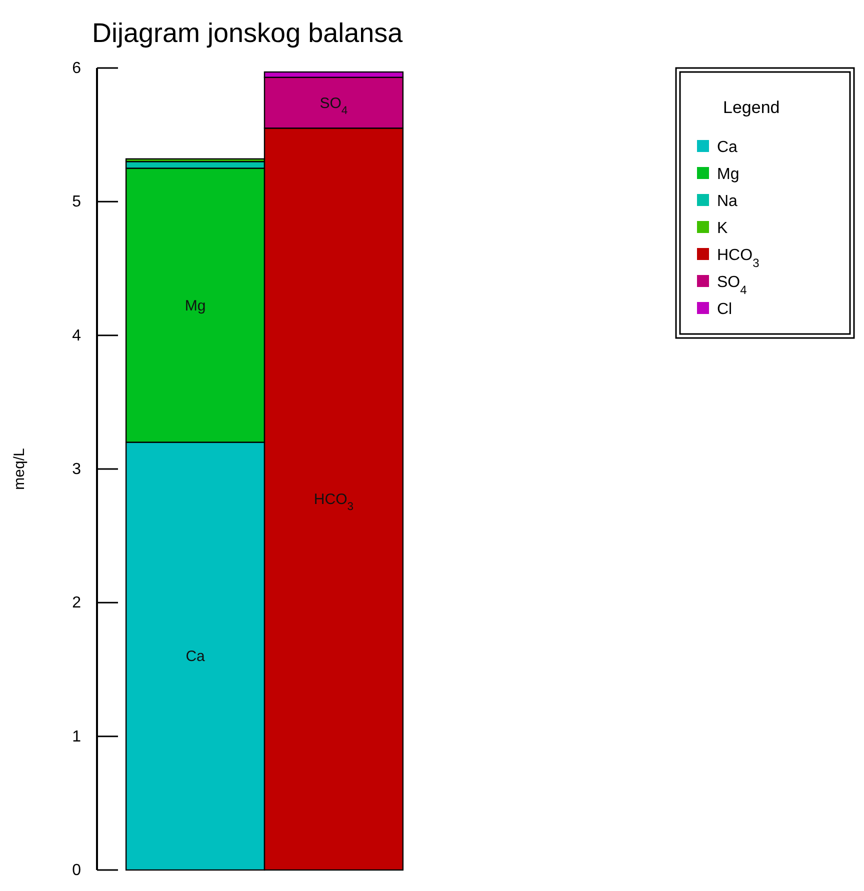 This screenshot has width=864, height=891. Describe the element at coordinates (738, 258) in the screenshot. I see `text: HCO$_{3}$` at that location.